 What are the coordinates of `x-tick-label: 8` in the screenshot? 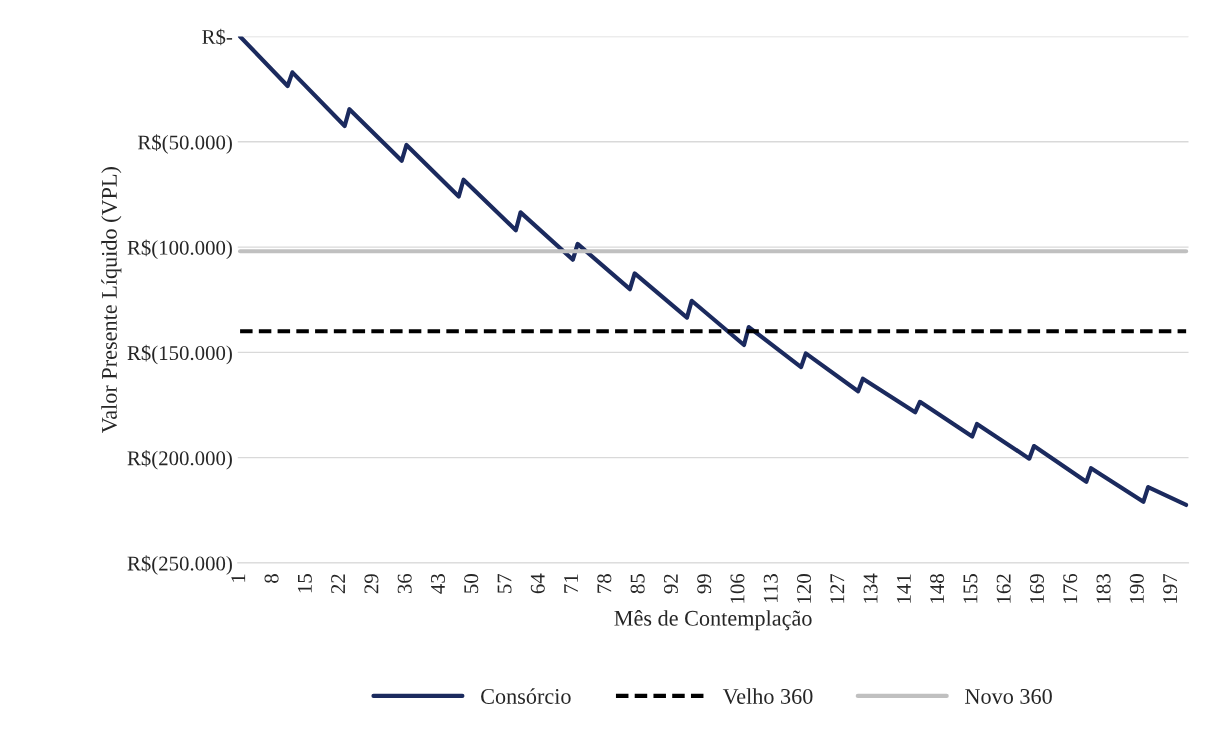 It's located at (271, 578).